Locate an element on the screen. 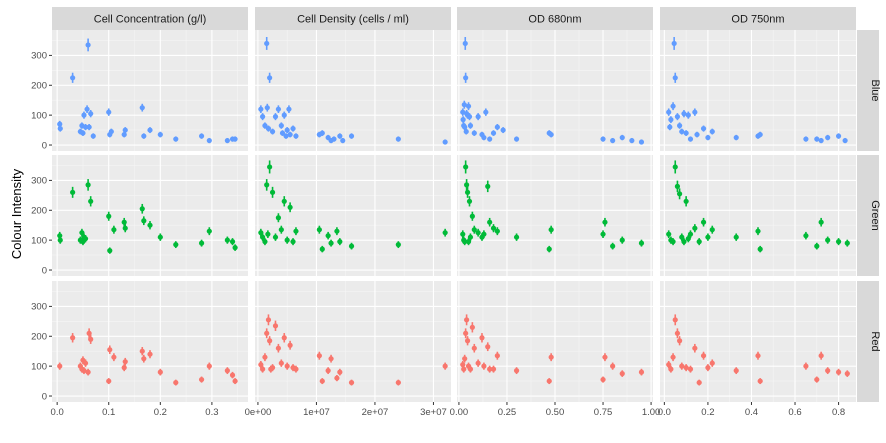  x-tick-label: 1e+07 is located at coordinates (316, 412).